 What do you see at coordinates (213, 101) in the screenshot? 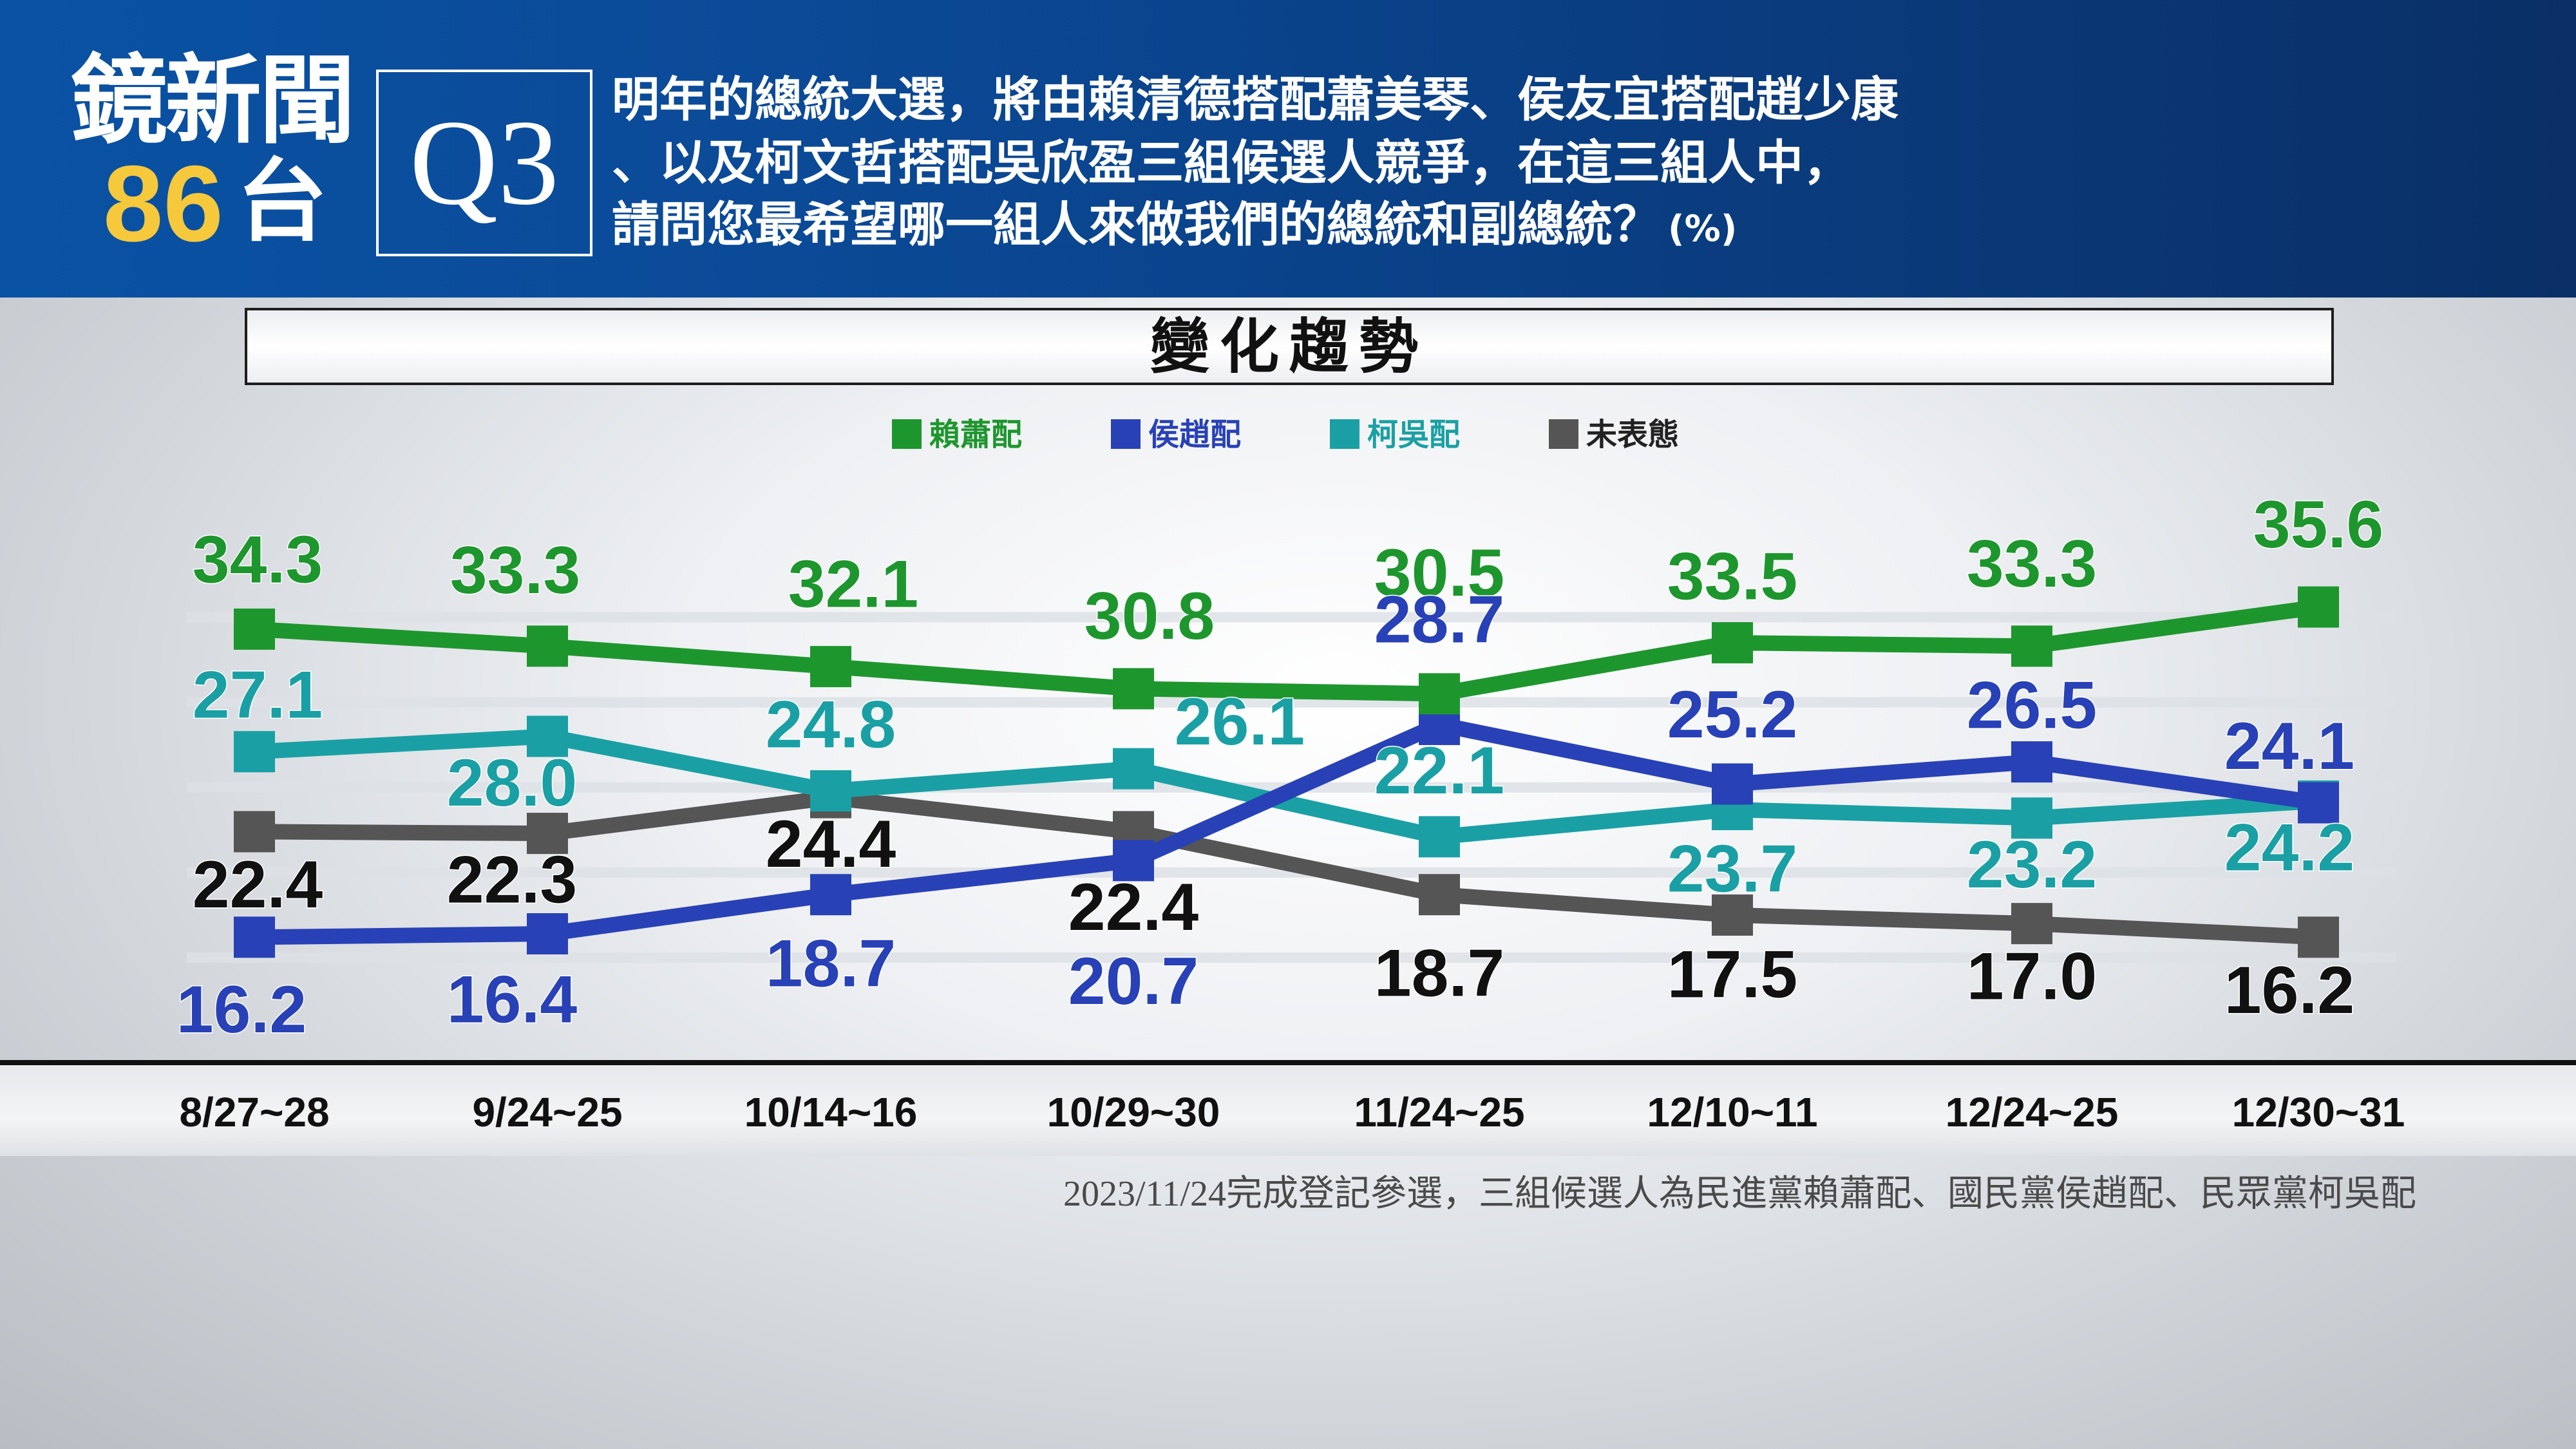
I see `channel-logo-name: 鏡新聞` at bounding box center [213, 101].